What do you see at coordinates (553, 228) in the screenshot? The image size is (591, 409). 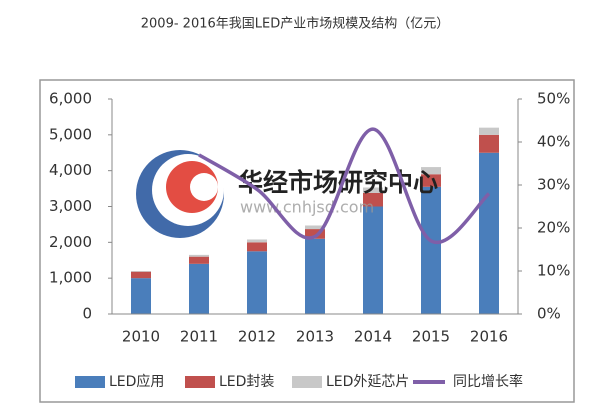 I see `y2-tick-label: 20%` at bounding box center [553, 228].